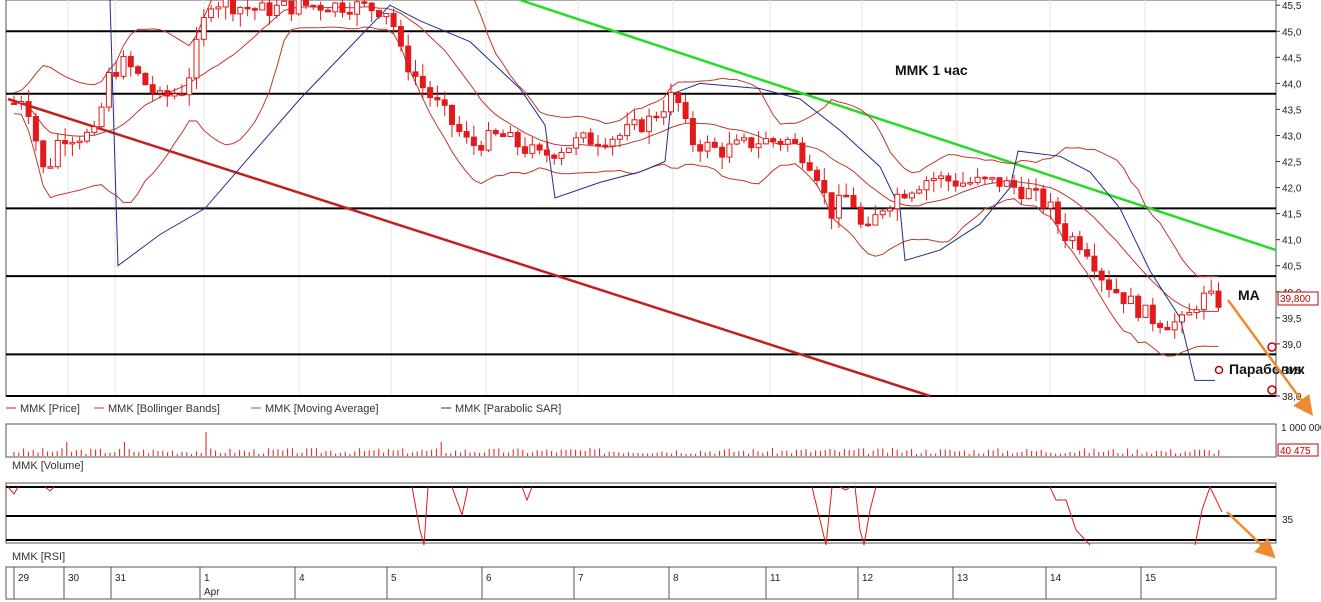 The width and height of the screenshot is (1321, 602). Describe the element at coordinates (1292, 215) in the screenshot. I see `price-tick-label: 41,5` at that location.